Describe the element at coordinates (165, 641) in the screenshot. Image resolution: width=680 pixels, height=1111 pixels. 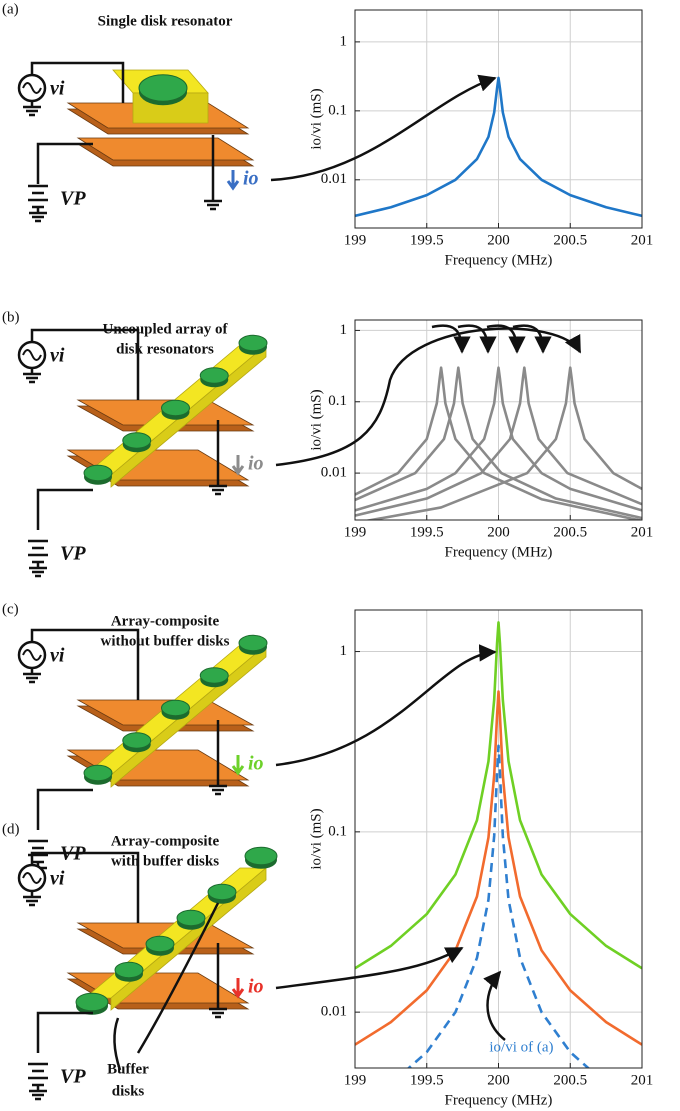
I see `panel-title: without buffer disks` at that location.